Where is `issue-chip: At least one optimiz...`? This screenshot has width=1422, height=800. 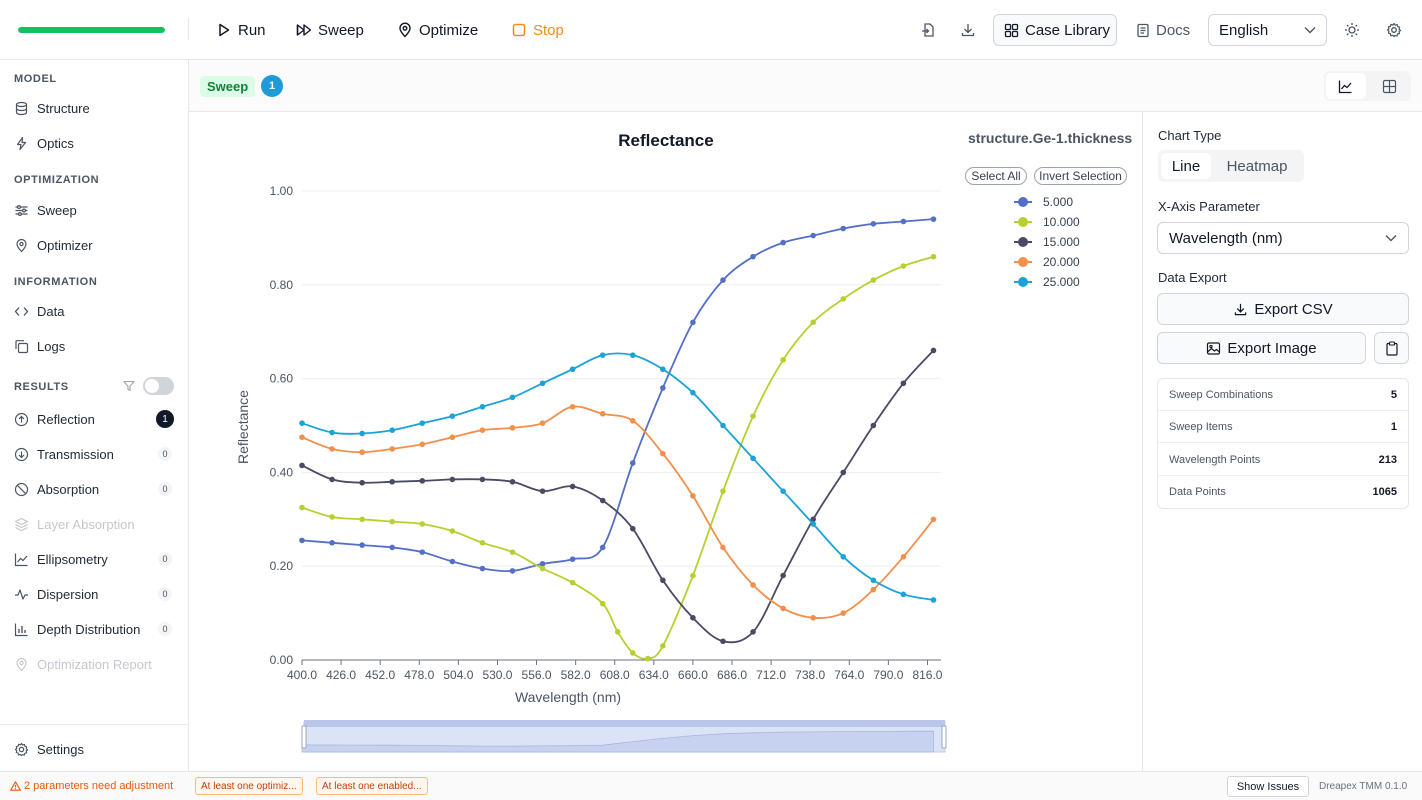
issue-chip: At least one optimiz... is located at coordinates (249, 786).